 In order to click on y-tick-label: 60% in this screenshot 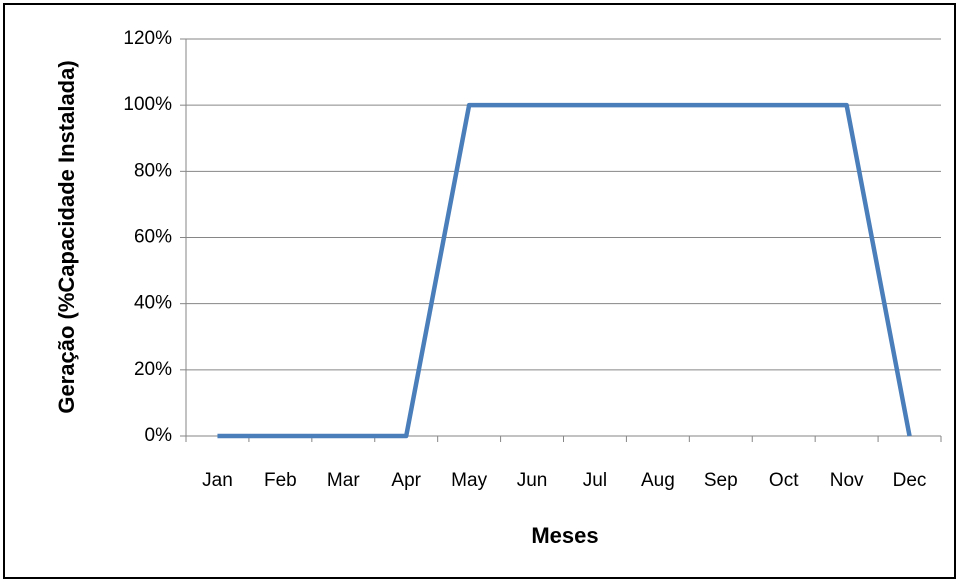, I will do `click(153, 237)`.